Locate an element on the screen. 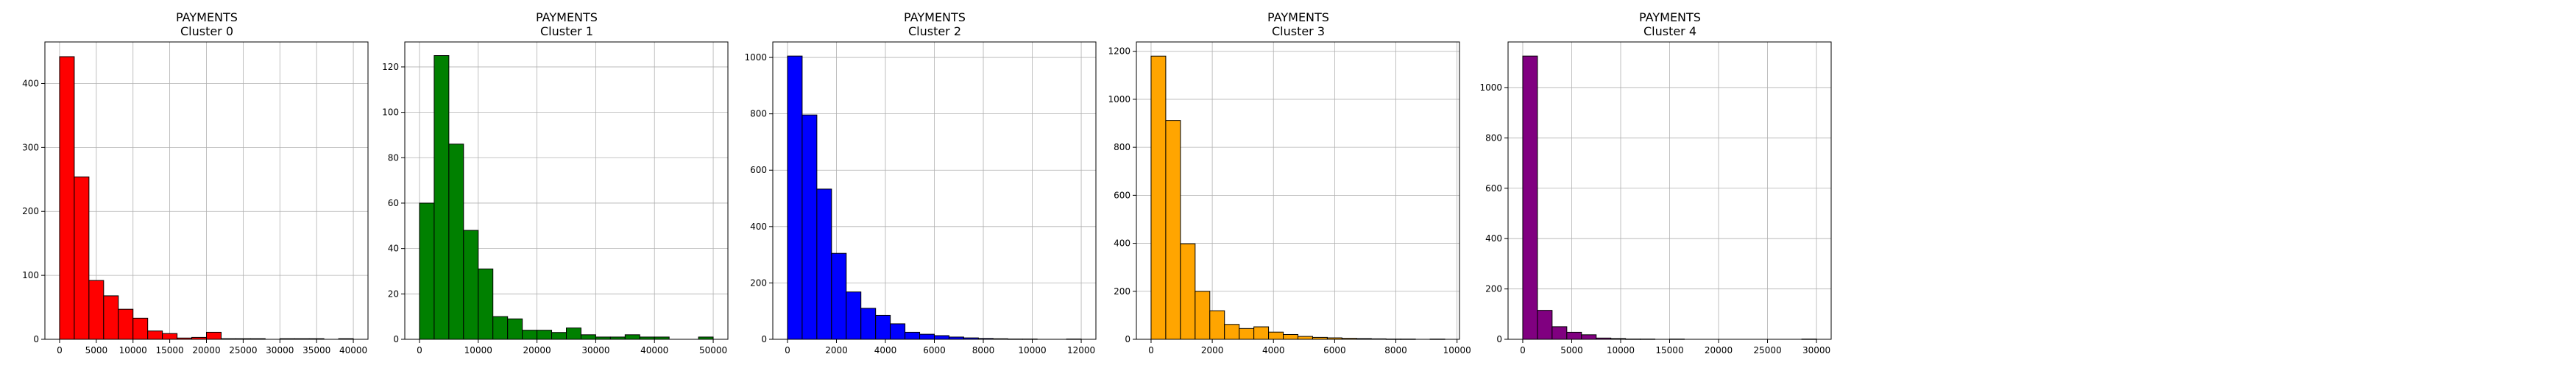 The height and width of the screenshot is (368, 2576). x-tick-label: 50000 is located at coordinates (713, 350).